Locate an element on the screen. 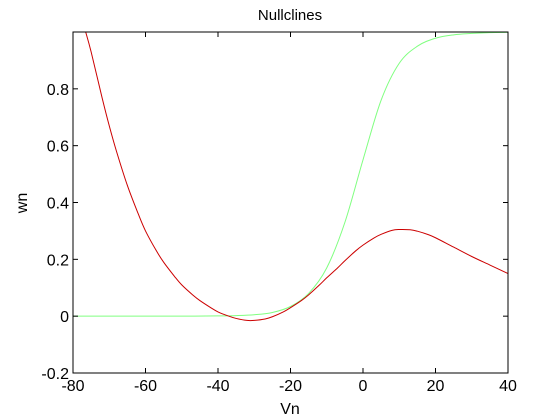  x-tick-label: 20 is located at coordinates (436, 386).